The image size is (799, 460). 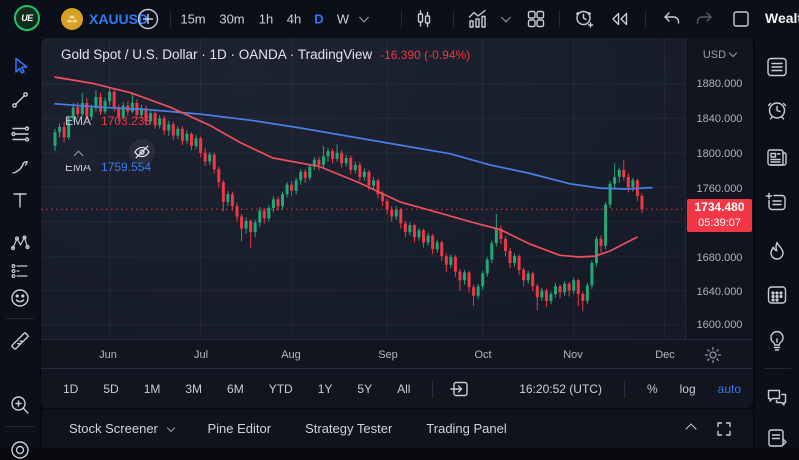 What do you see at coordinates (20, 298) in the screenshot?
I see `emoji-tool-icon` at bounding box center [20, 298].